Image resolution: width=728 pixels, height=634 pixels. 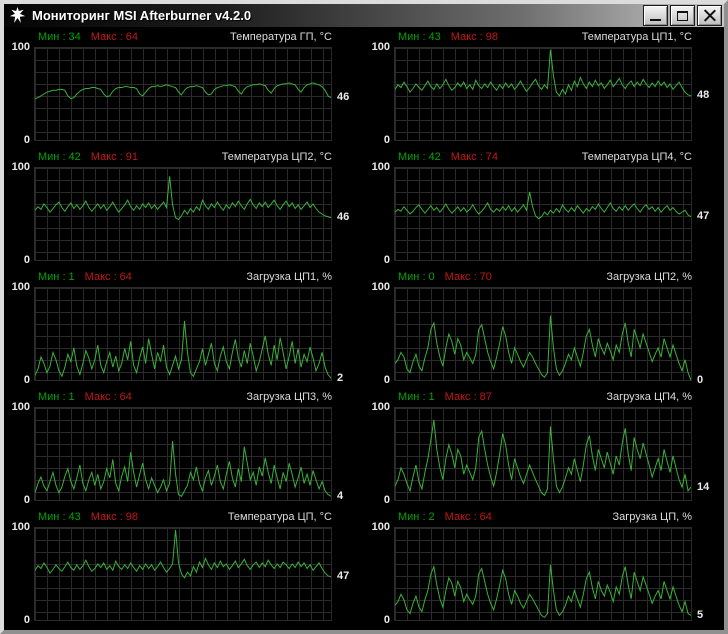 I want to click on maximize-button, so click(x=682, y=15).